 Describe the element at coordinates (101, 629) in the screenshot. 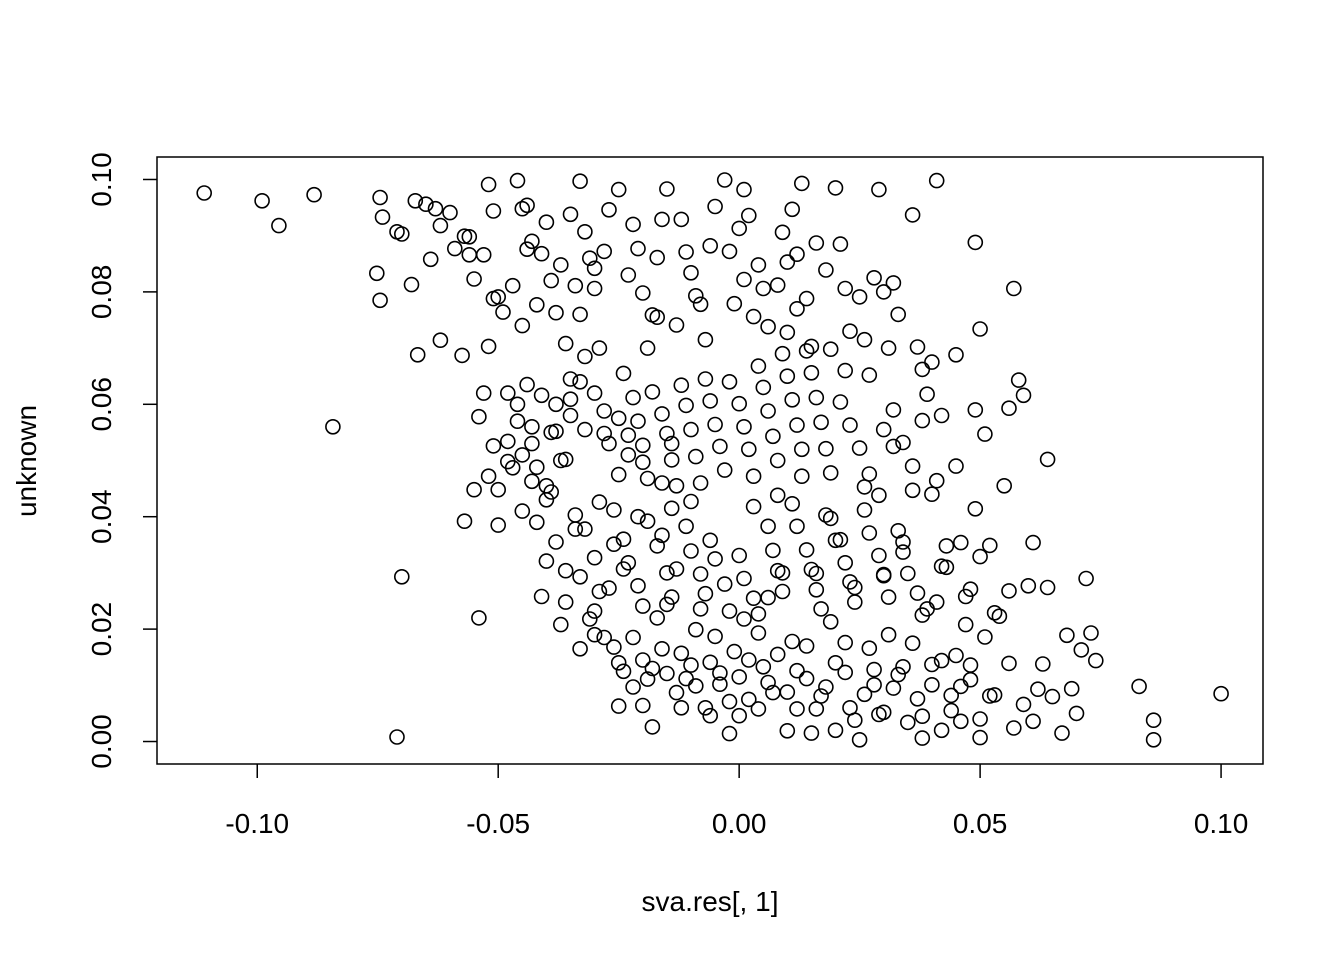

I see `y-tick-label: 0.02` at that location.